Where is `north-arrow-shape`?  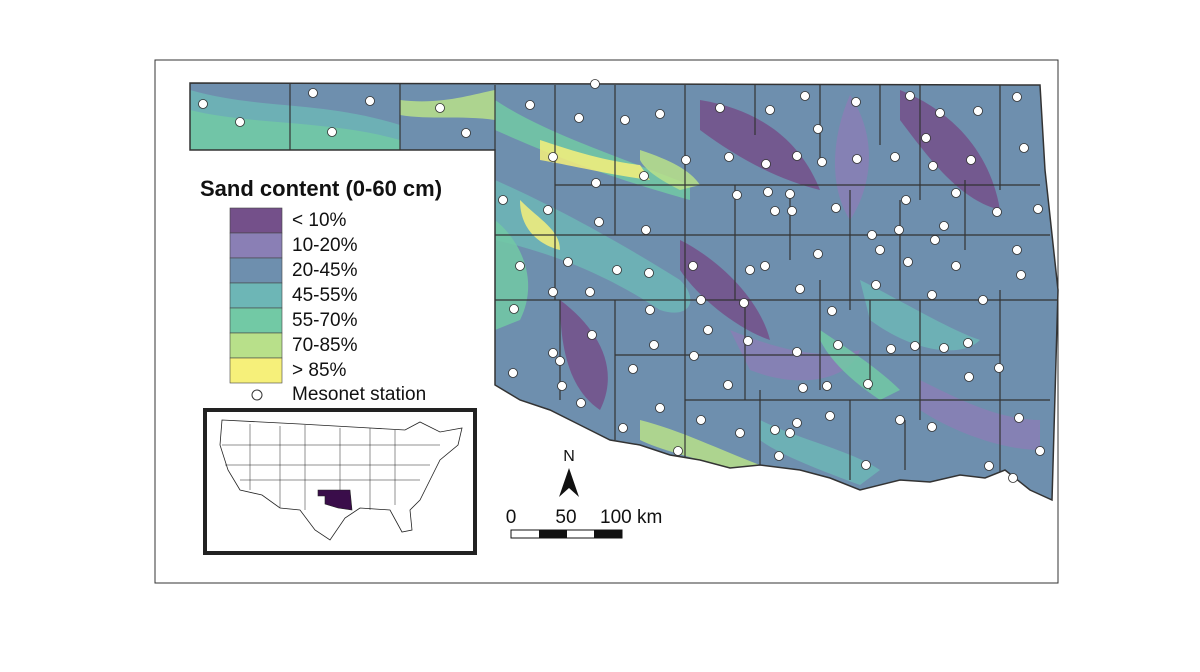
north-arrow-shape is located at coordinates (569, 482).